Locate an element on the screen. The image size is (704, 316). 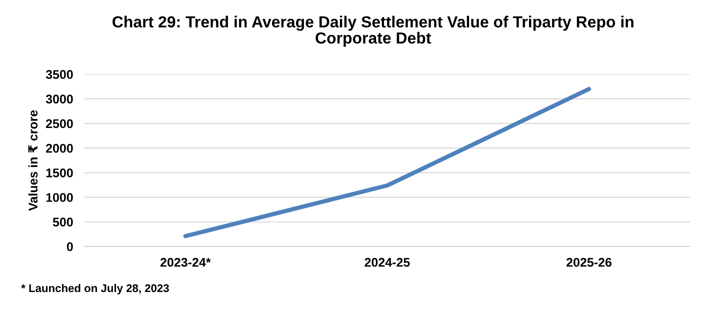
y-axis-title: Values in ₹ crore is located at coordinates (33, 160).